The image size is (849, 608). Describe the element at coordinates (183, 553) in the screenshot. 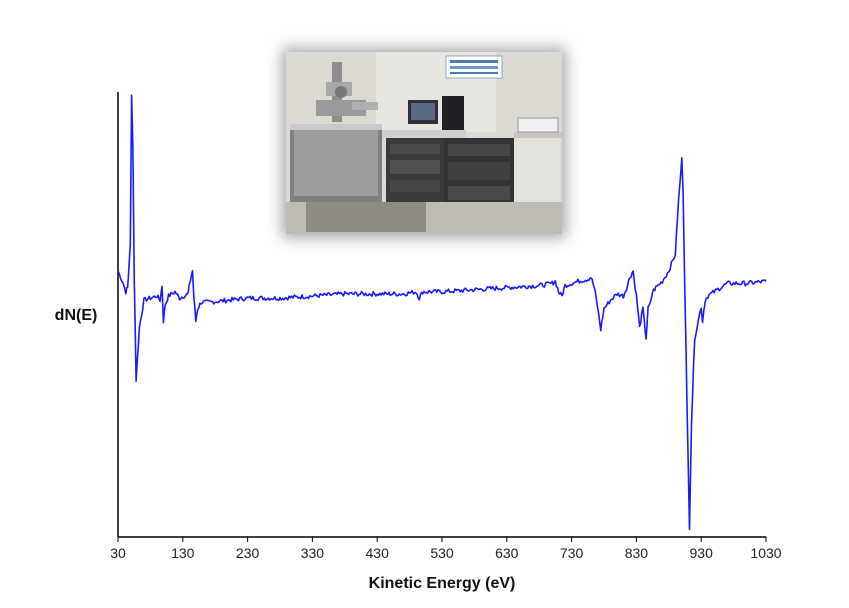

I see `x-tick-label: 130` at that location.